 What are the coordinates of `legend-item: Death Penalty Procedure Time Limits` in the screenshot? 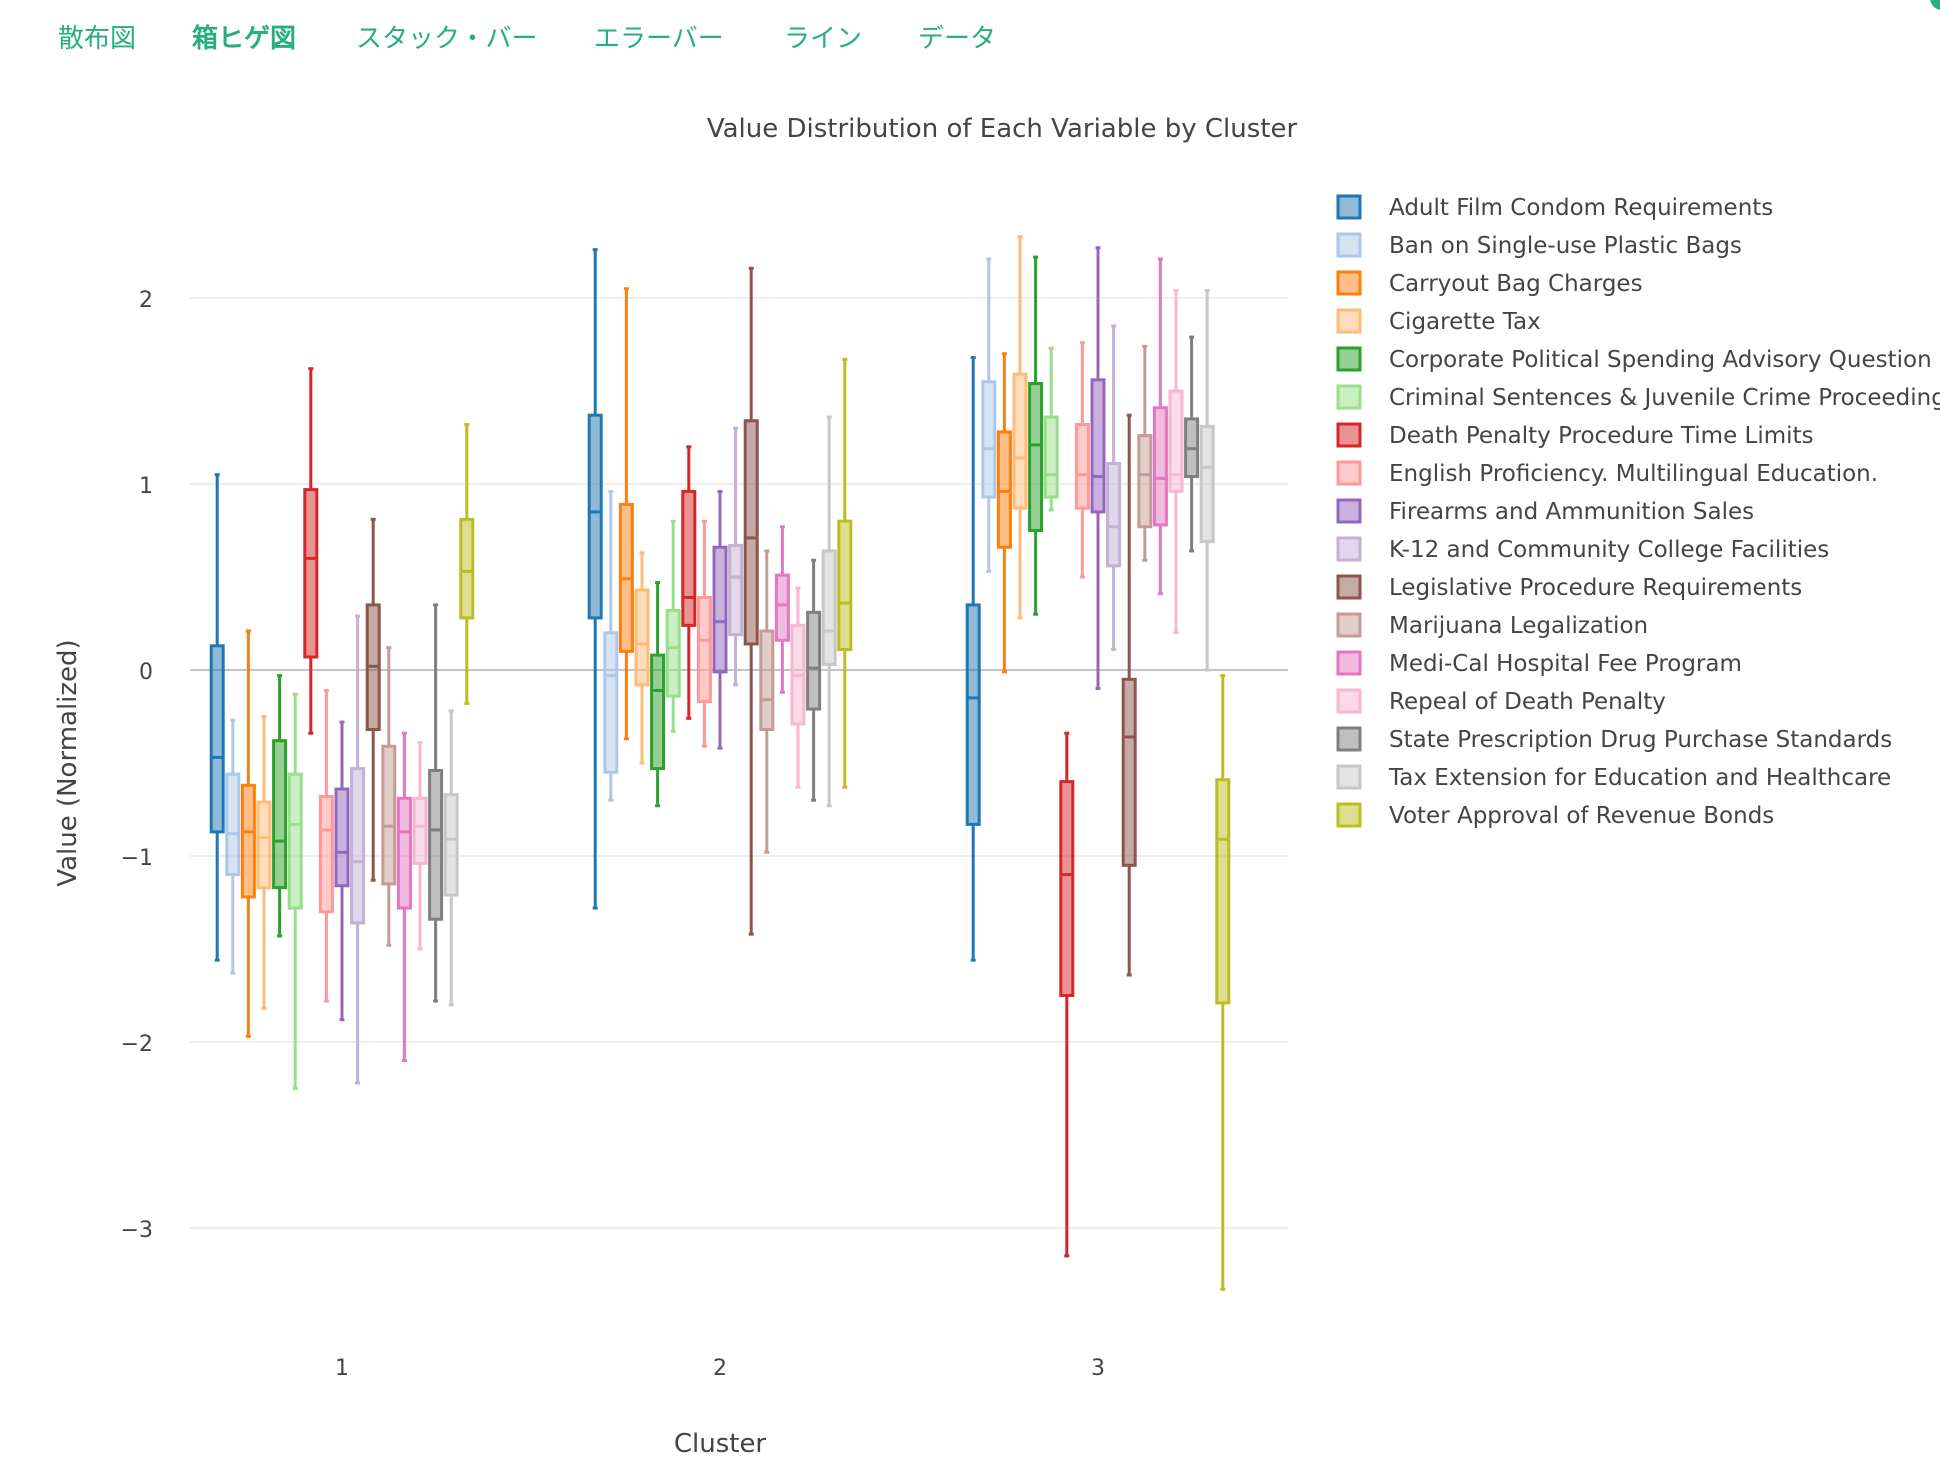 It's located at (1575, 435).